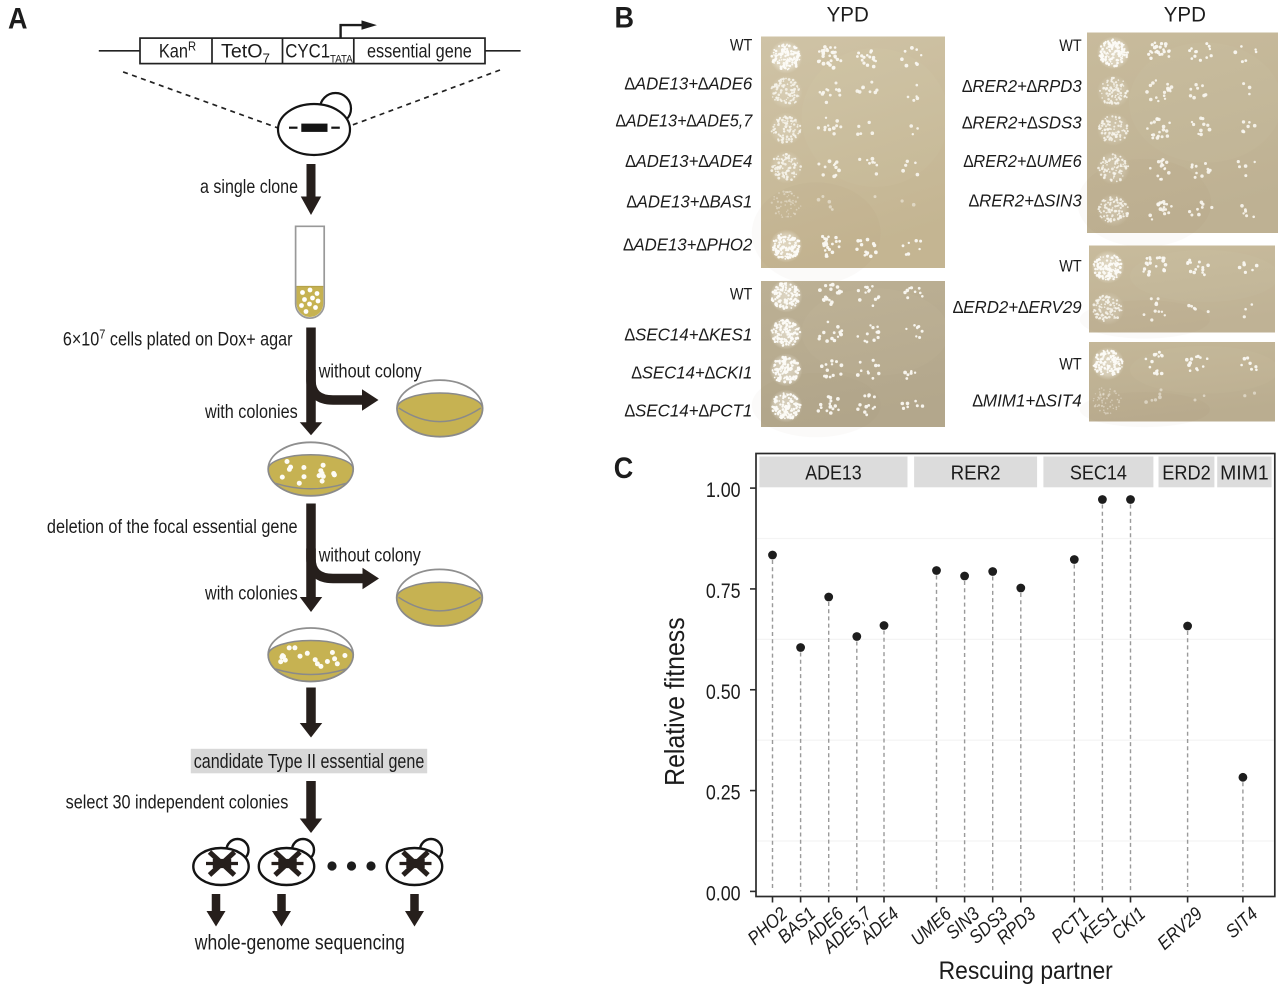 This screenshot has width=1280, height=990. Describe the element at coordinates (172, 526) in the screenshot. I see `svg-text:deletion of the focal essentia: deletion of the focal essential gene` at that location.